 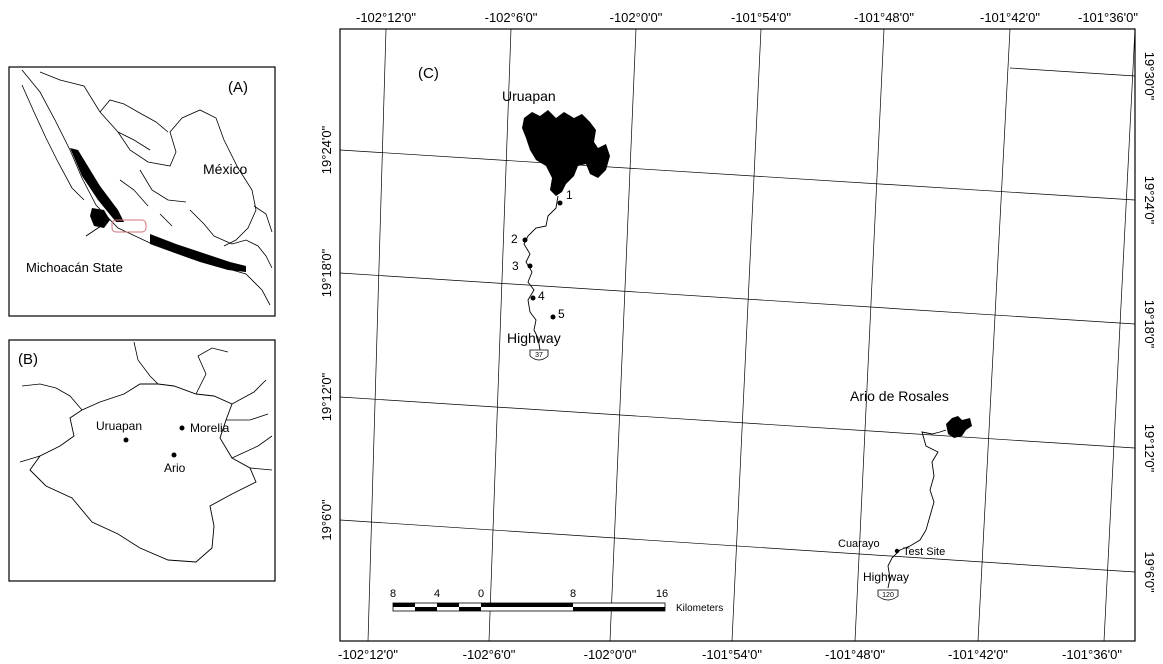 What do you see at coordinates (859, 544) in the screenshot?
I see `place-label-cuarayo: Cuarayo` at bounding box center [859, 544].